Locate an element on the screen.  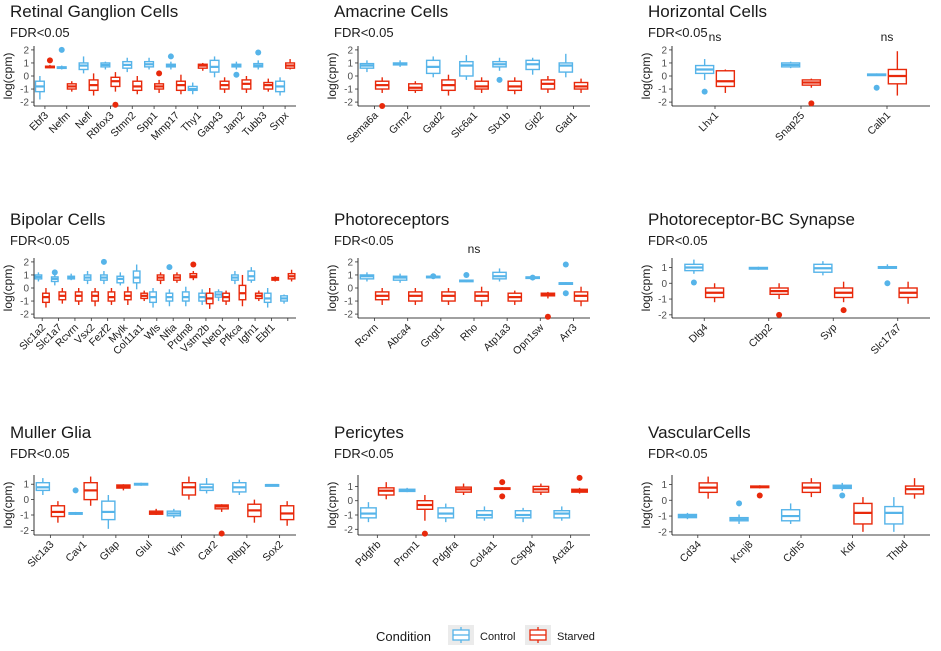
gene-atp1a3: Atp1a3 is located at coordinates (502, 311).